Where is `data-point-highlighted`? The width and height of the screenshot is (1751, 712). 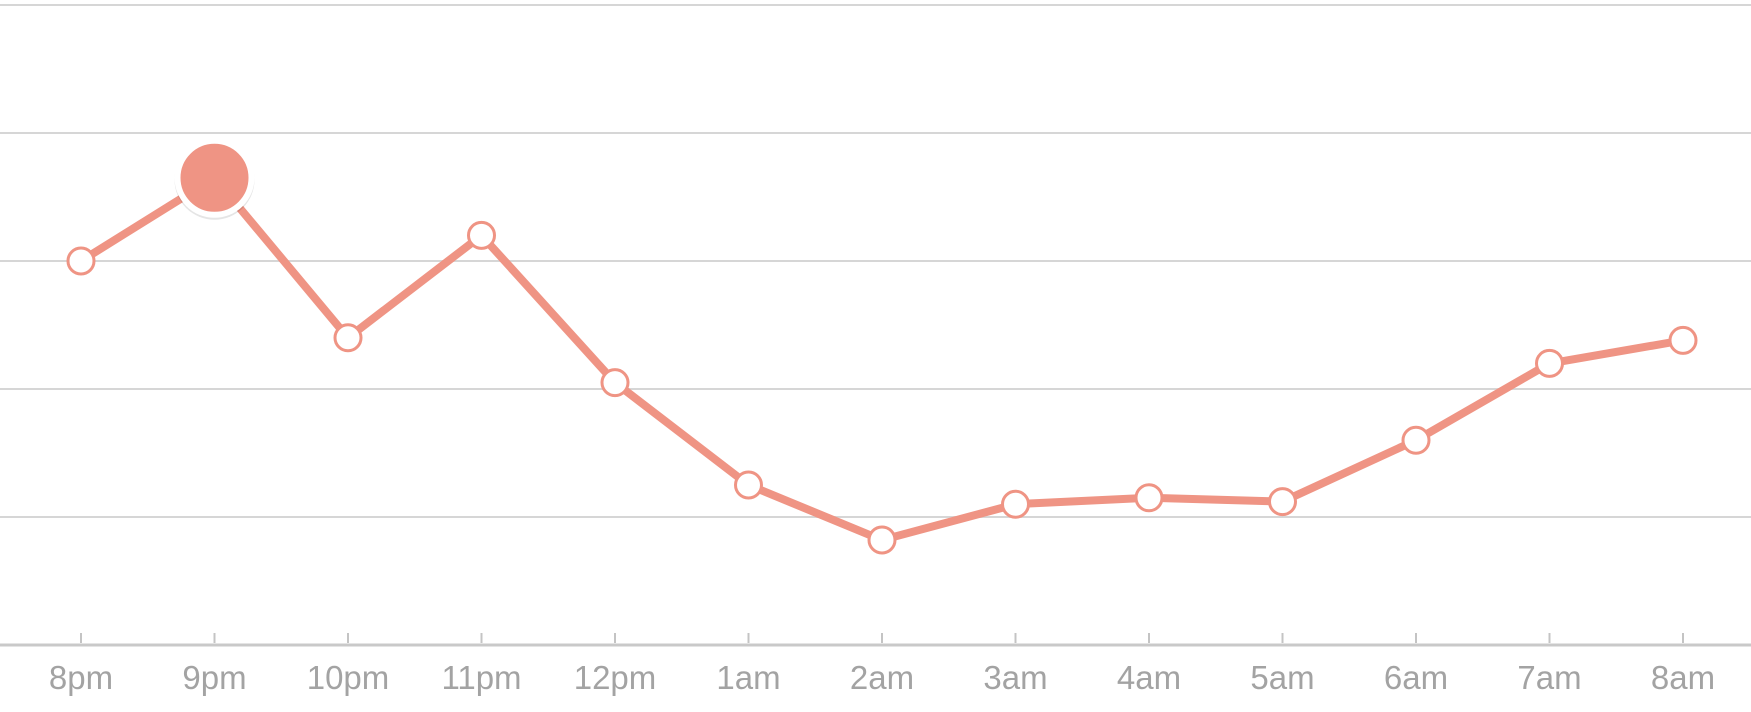 data-point-highlighted is located at coordinates (214, 177).